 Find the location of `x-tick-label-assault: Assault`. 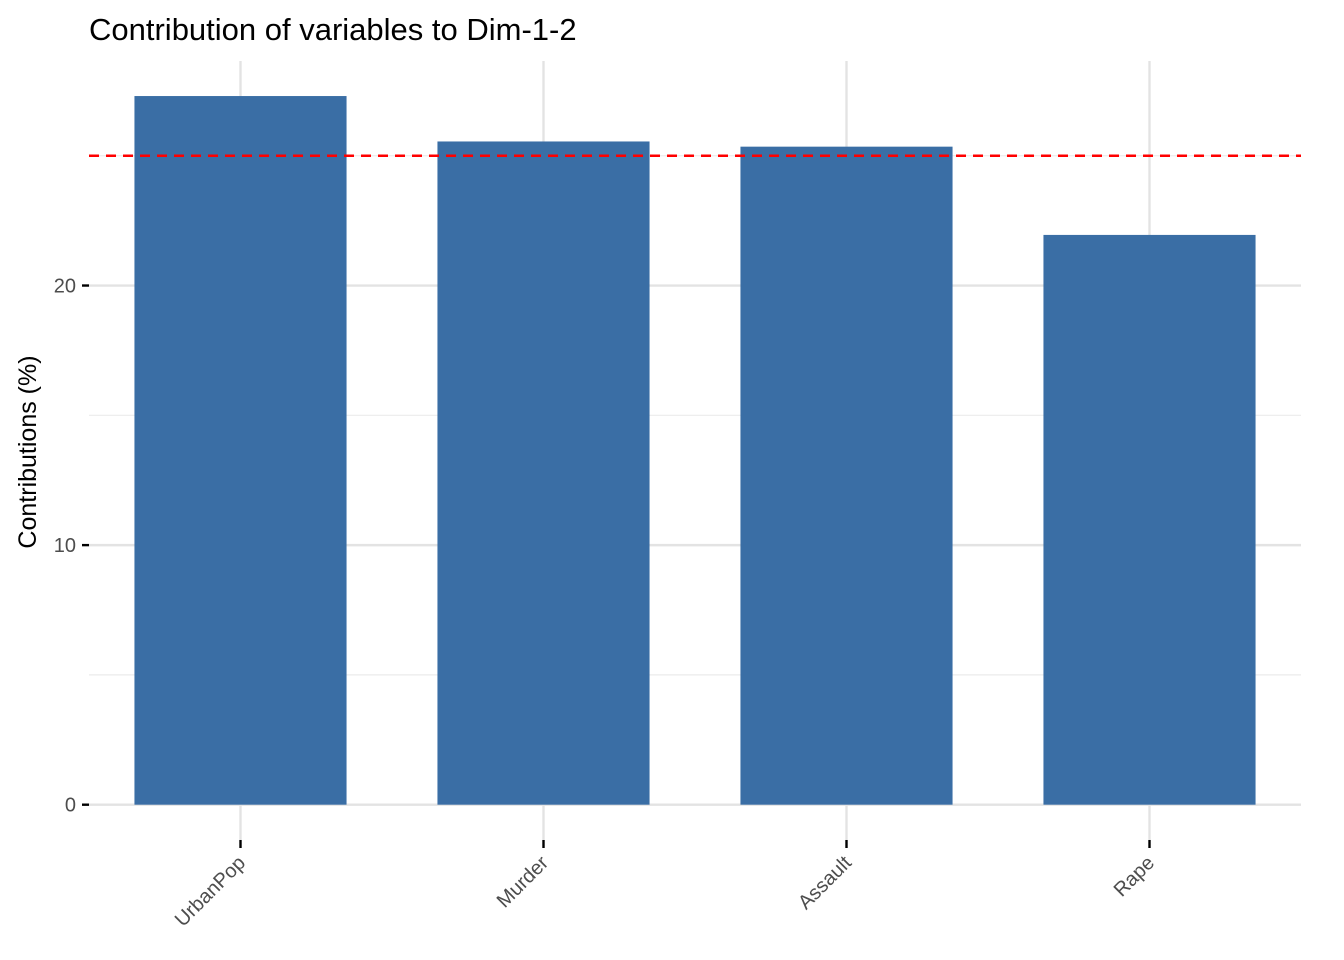

x-tick-label-assault: Assault is located at coordinates (825, 883).